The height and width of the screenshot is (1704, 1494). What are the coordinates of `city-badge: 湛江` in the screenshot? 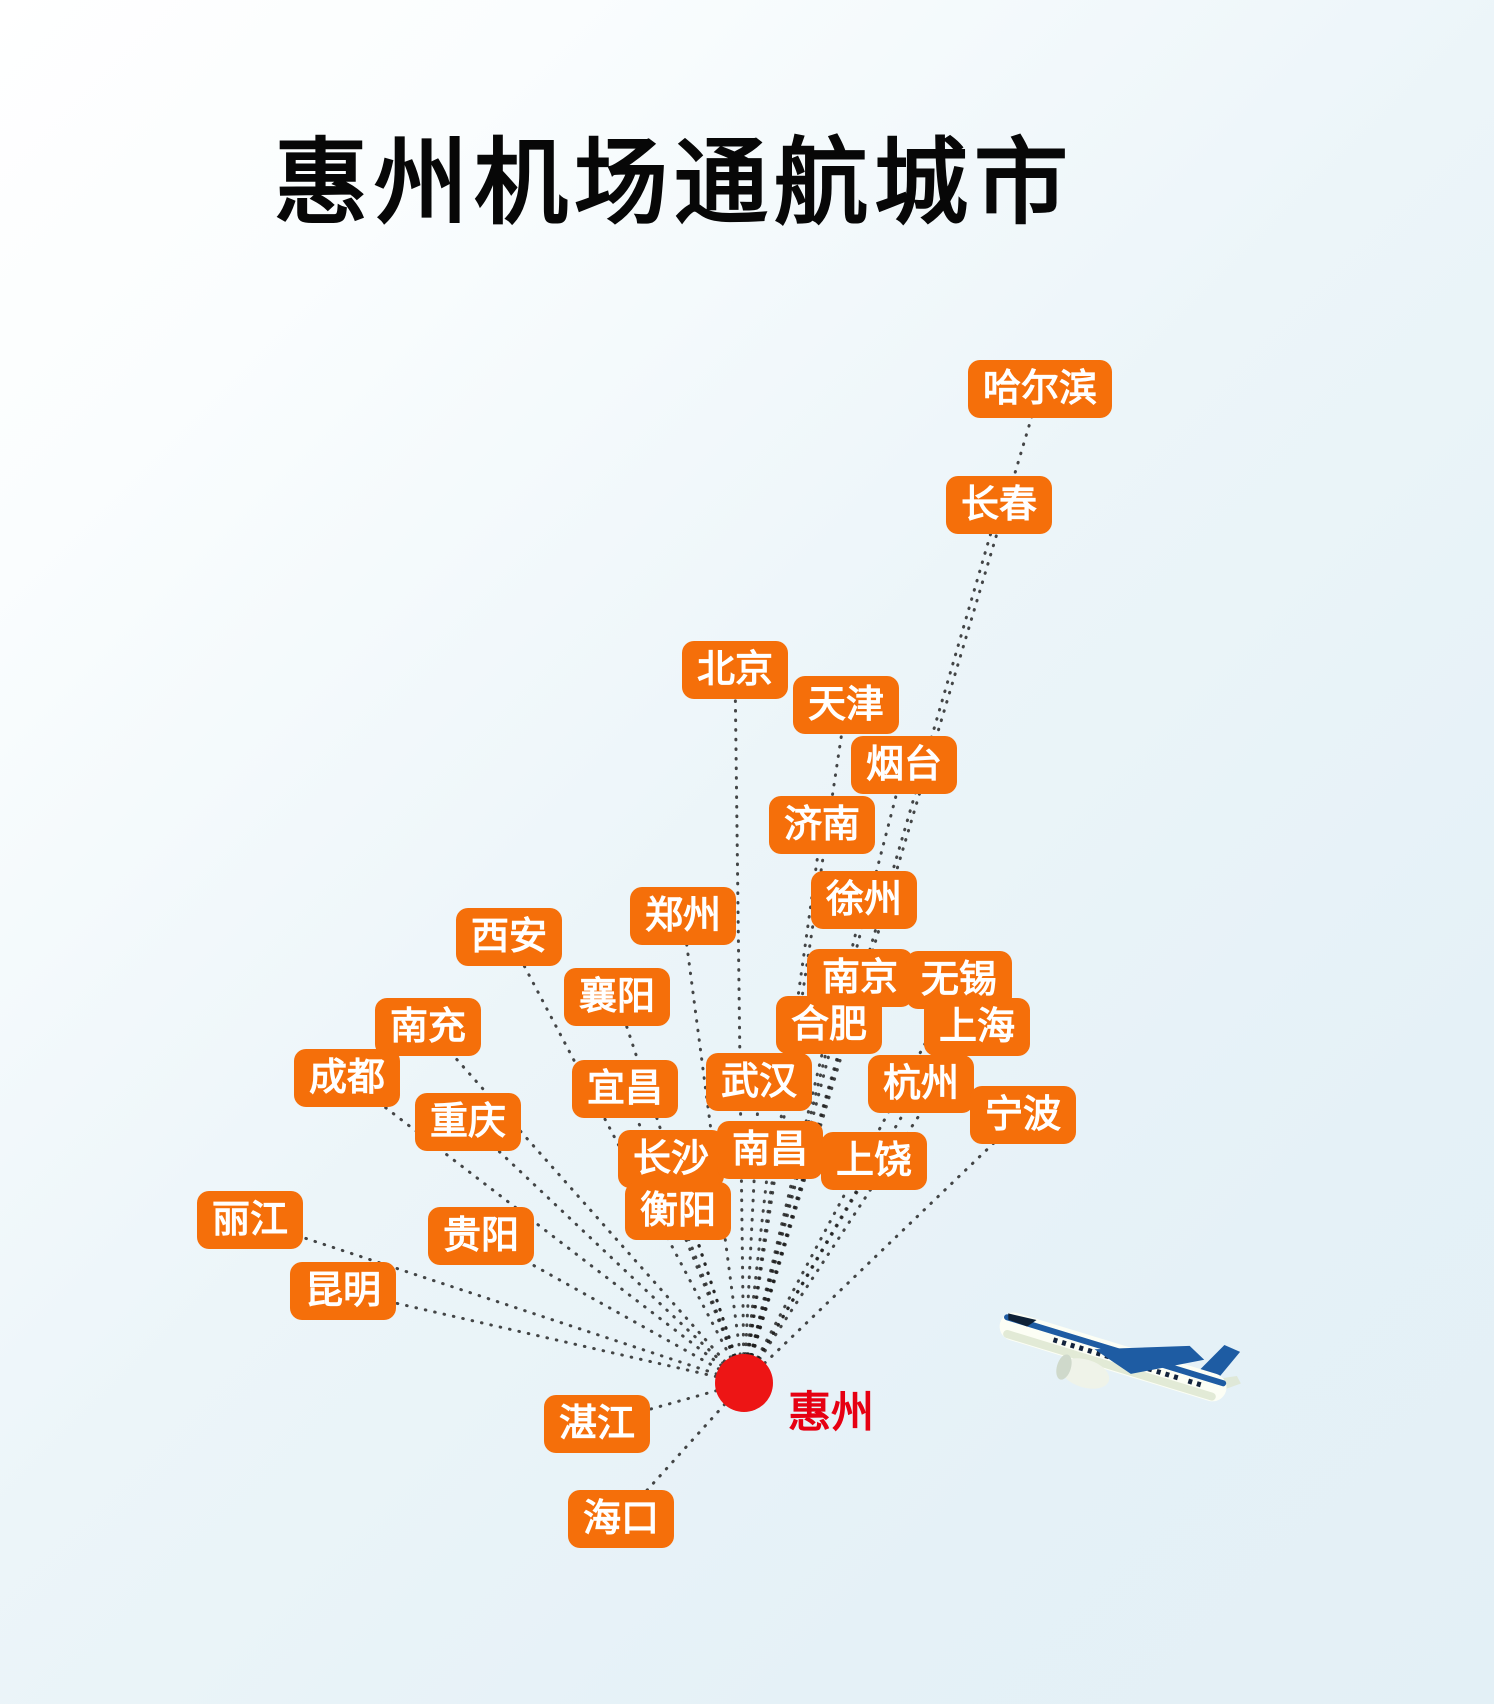 It's located at (597, 1424).